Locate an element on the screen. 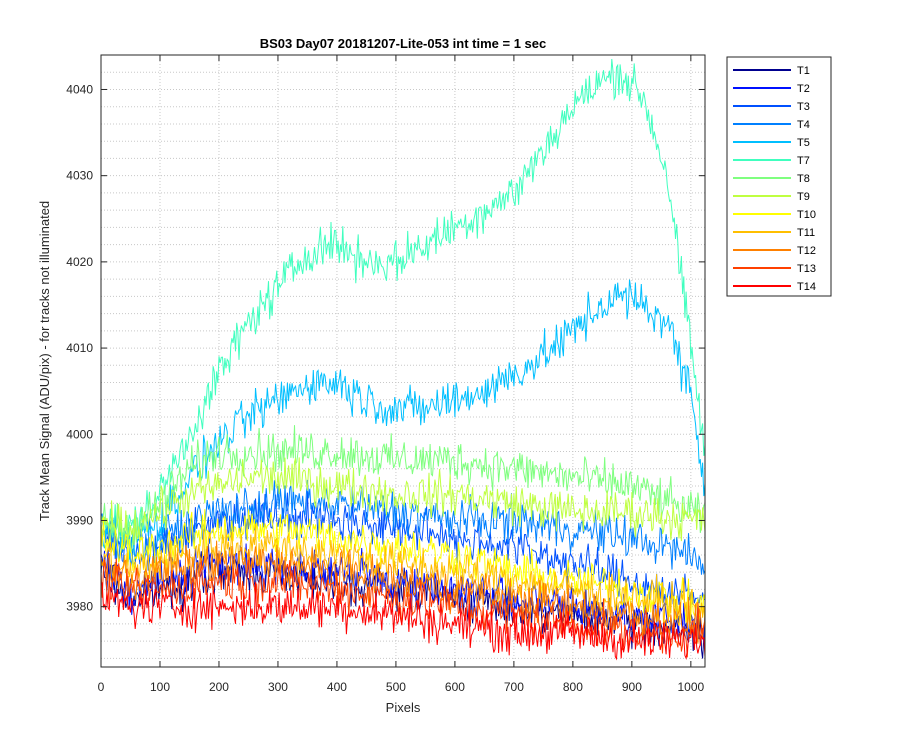  series-line-T10 is located at coordinates (403, 567).